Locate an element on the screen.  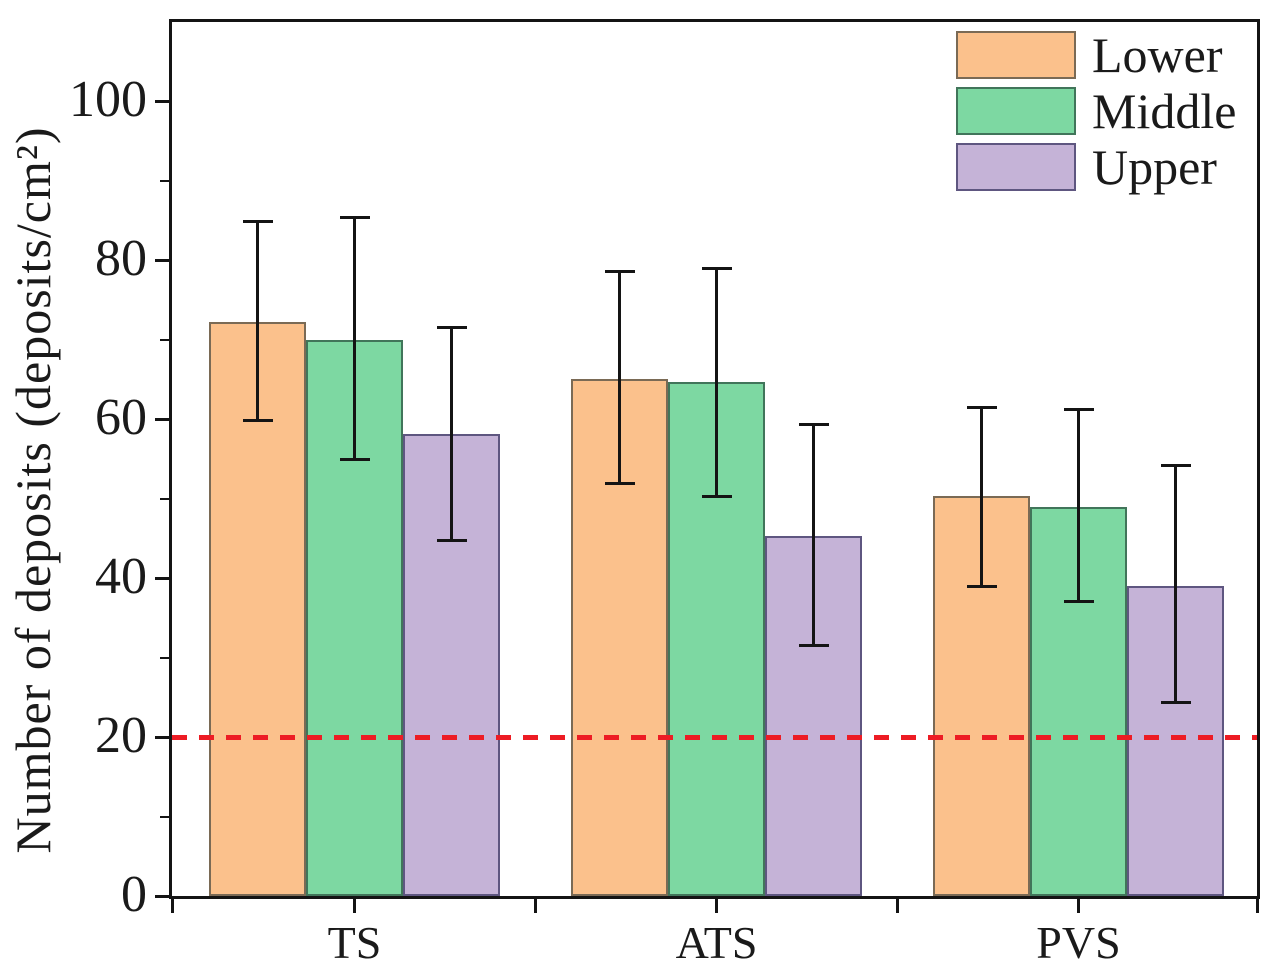
legend-item-upper: Upper is located at coordinates (1096, 167).